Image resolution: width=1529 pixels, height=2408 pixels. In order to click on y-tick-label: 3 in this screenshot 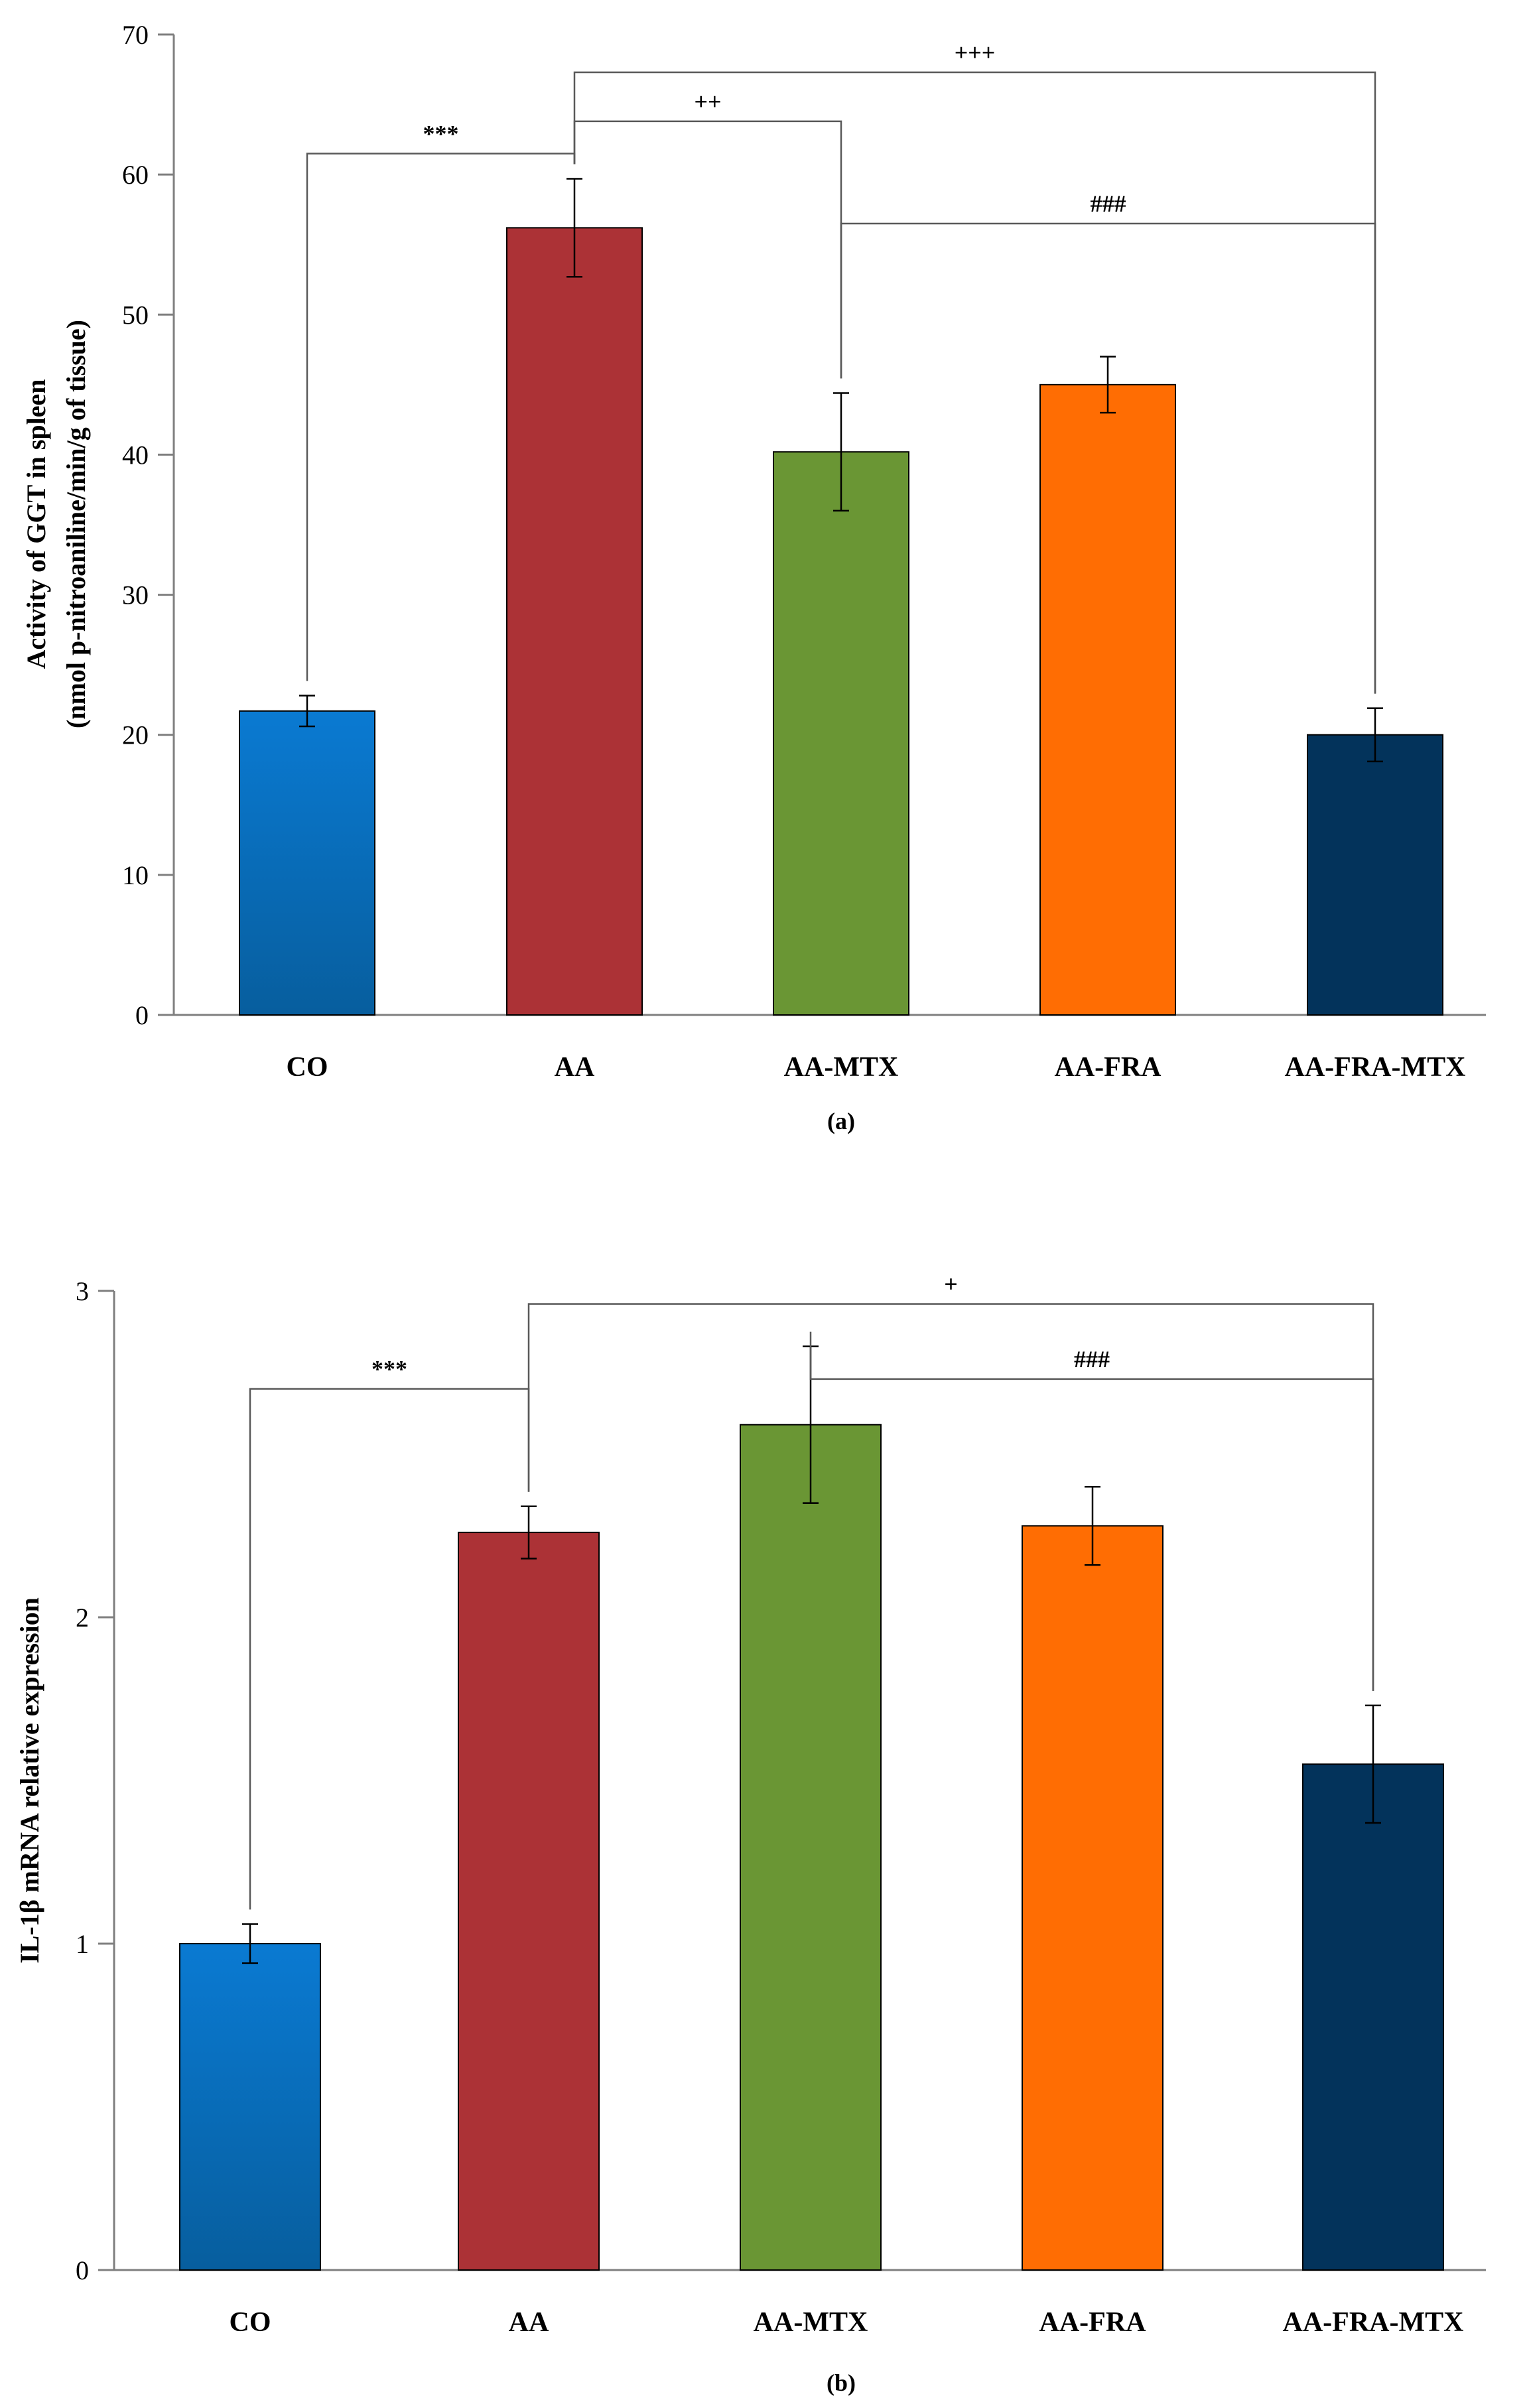, I will do `click(82, 1291)`.